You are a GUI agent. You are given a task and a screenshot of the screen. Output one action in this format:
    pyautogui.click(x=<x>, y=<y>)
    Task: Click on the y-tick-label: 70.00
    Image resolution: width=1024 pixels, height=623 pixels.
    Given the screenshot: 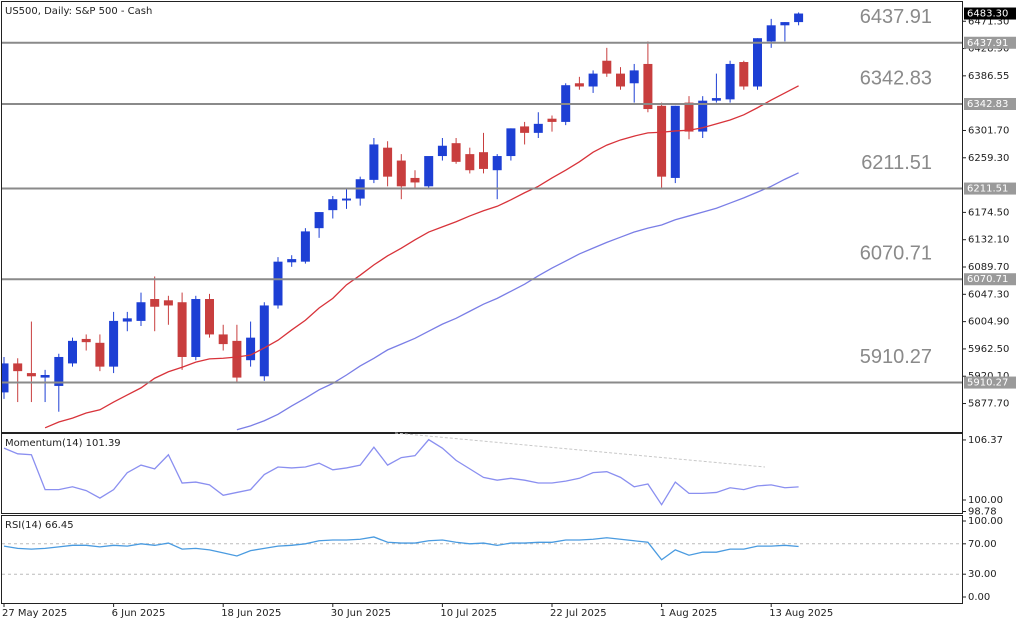 What is the action you would take?
    pyautogui.click(x=982, y=544)
    